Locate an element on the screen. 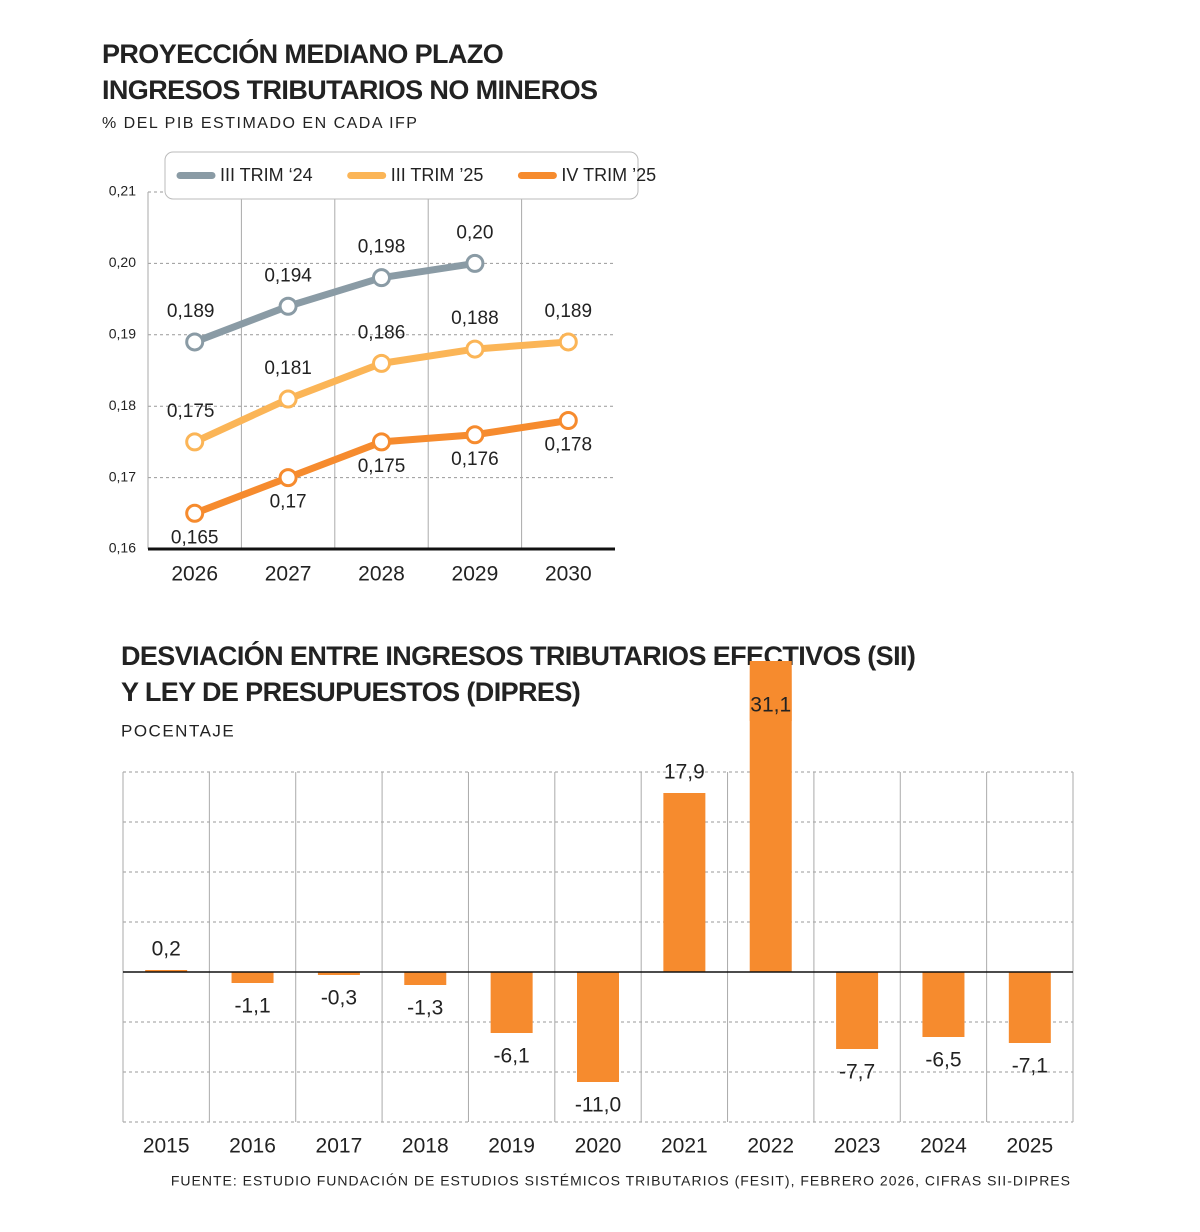 The width and height of the screenshot is (1200, 1232). data-label: -6,1 is located at coordinates (512, 1056).